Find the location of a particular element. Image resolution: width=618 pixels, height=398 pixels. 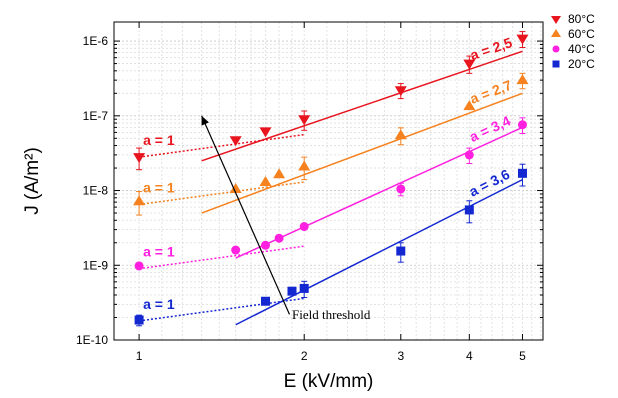

y-axis-title: J (A/m²) is located at coordinates (32, 181).